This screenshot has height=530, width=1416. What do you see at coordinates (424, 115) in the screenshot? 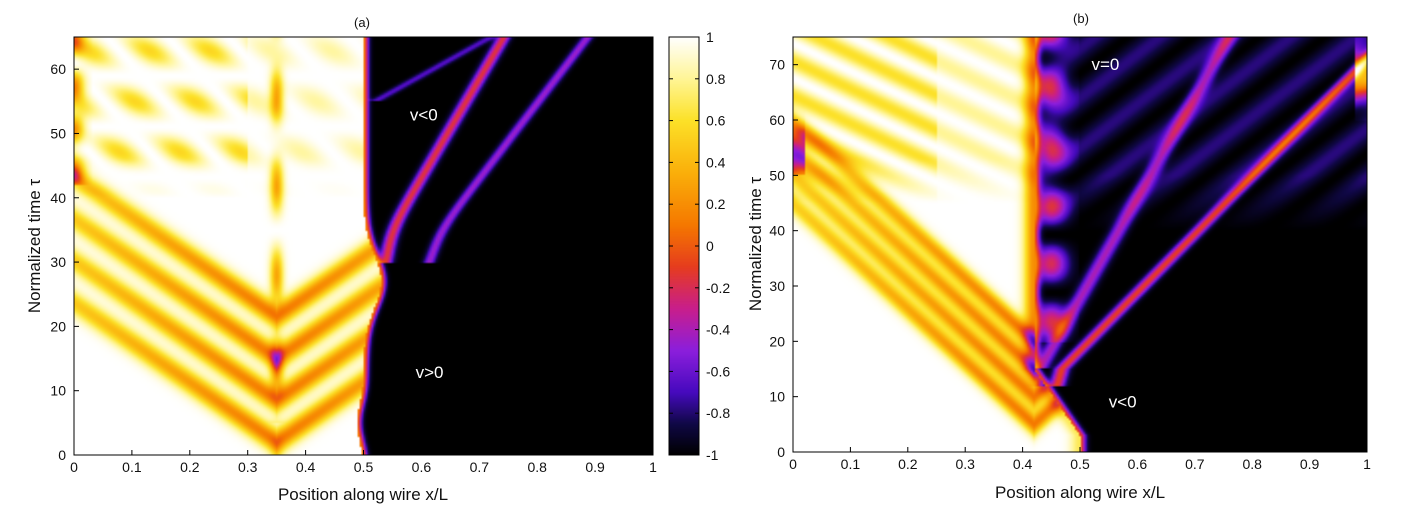
I see `panel-a-annotation-upper: v<0` at bounding box center [424, 115].